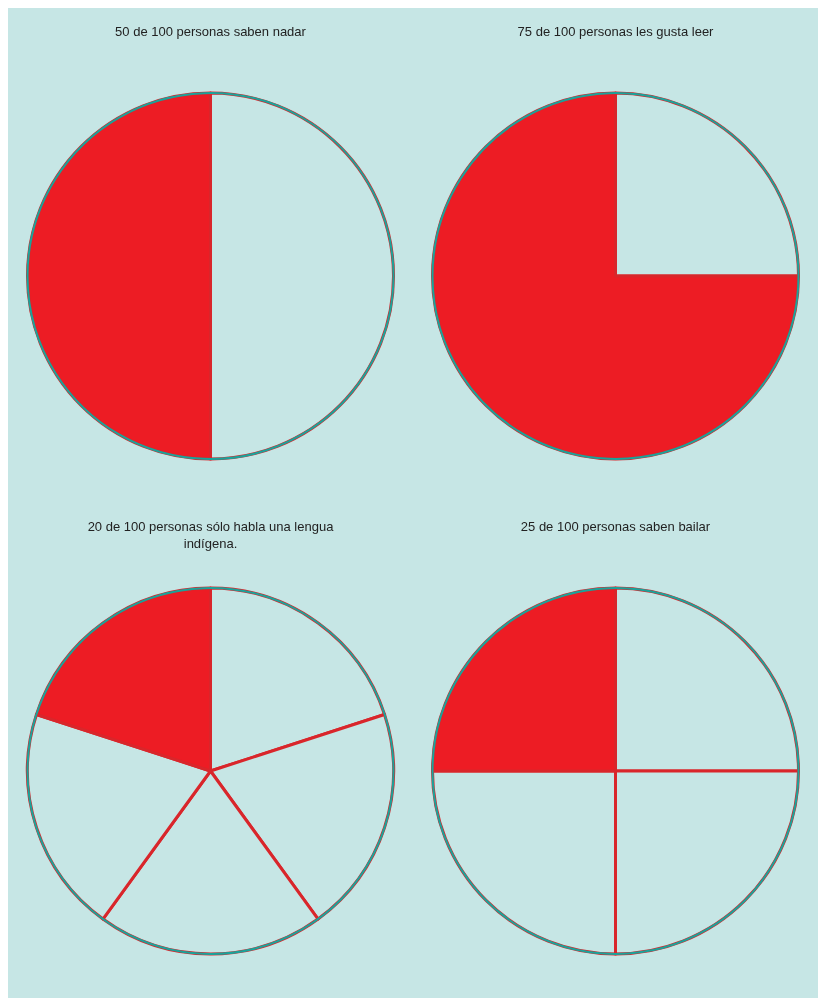 Image resolution: width=826 pixels, height=1006 pixels. Describe the element at coordinates (211, 535) in the screenshot. I see `chart-title: 20 de 100 personas sólo habla una lengua indígena.` at that location.